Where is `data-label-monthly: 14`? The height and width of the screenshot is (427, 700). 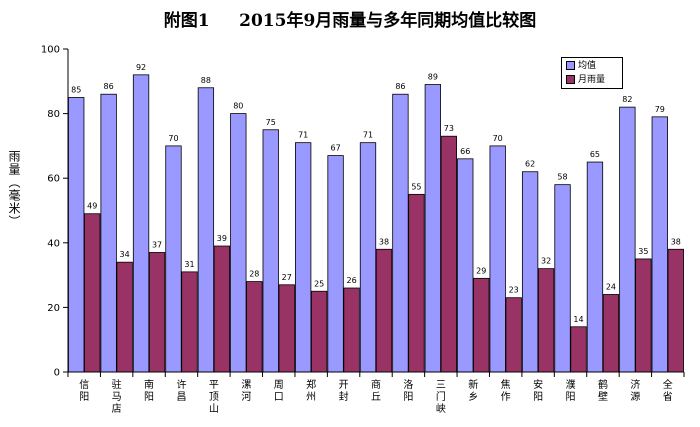 data-label-monthly: 14 is located at coordinates (578, 319).